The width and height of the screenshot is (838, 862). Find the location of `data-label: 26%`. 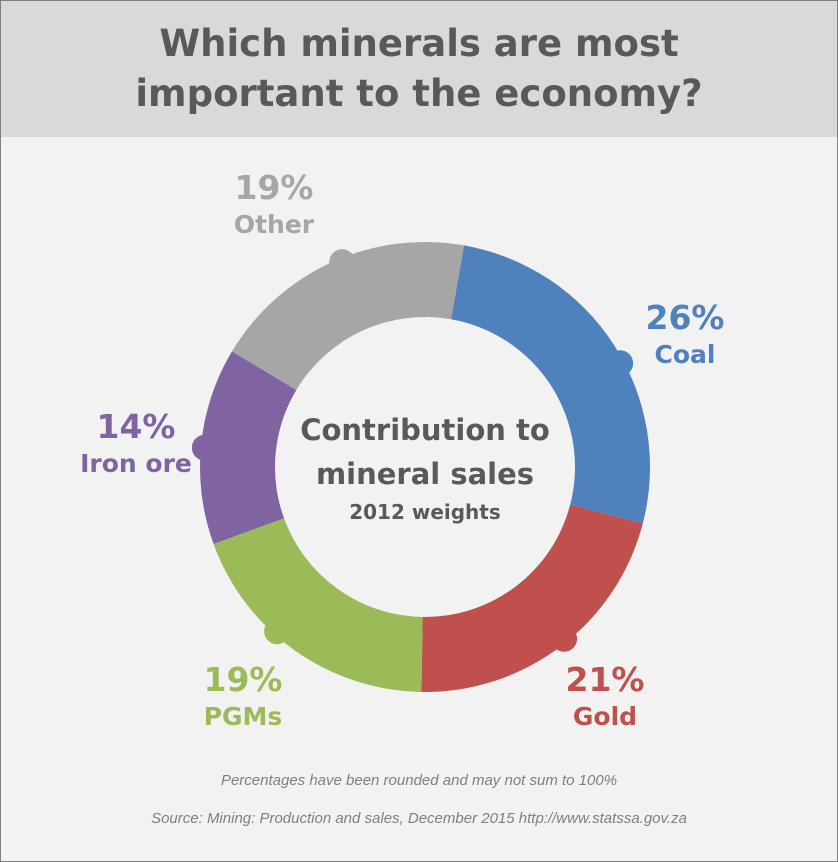

data-label: 26% is located at coordinates (685, 317).